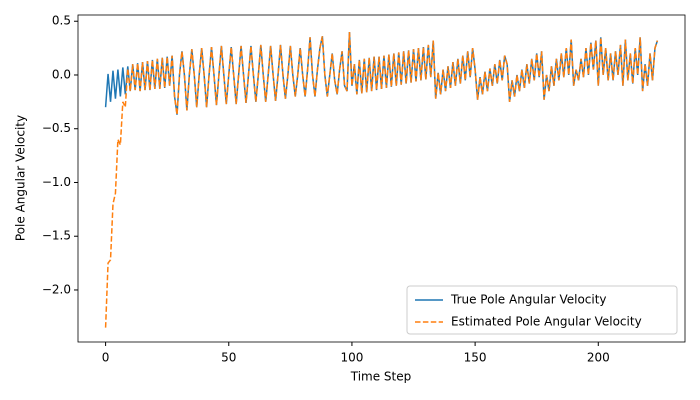 This screenshot has height=400, width=700. What do you see at coordinates (351, 358) in the screenshot?
I see `x-tick-label: 100` at bounding box center [351, 358].